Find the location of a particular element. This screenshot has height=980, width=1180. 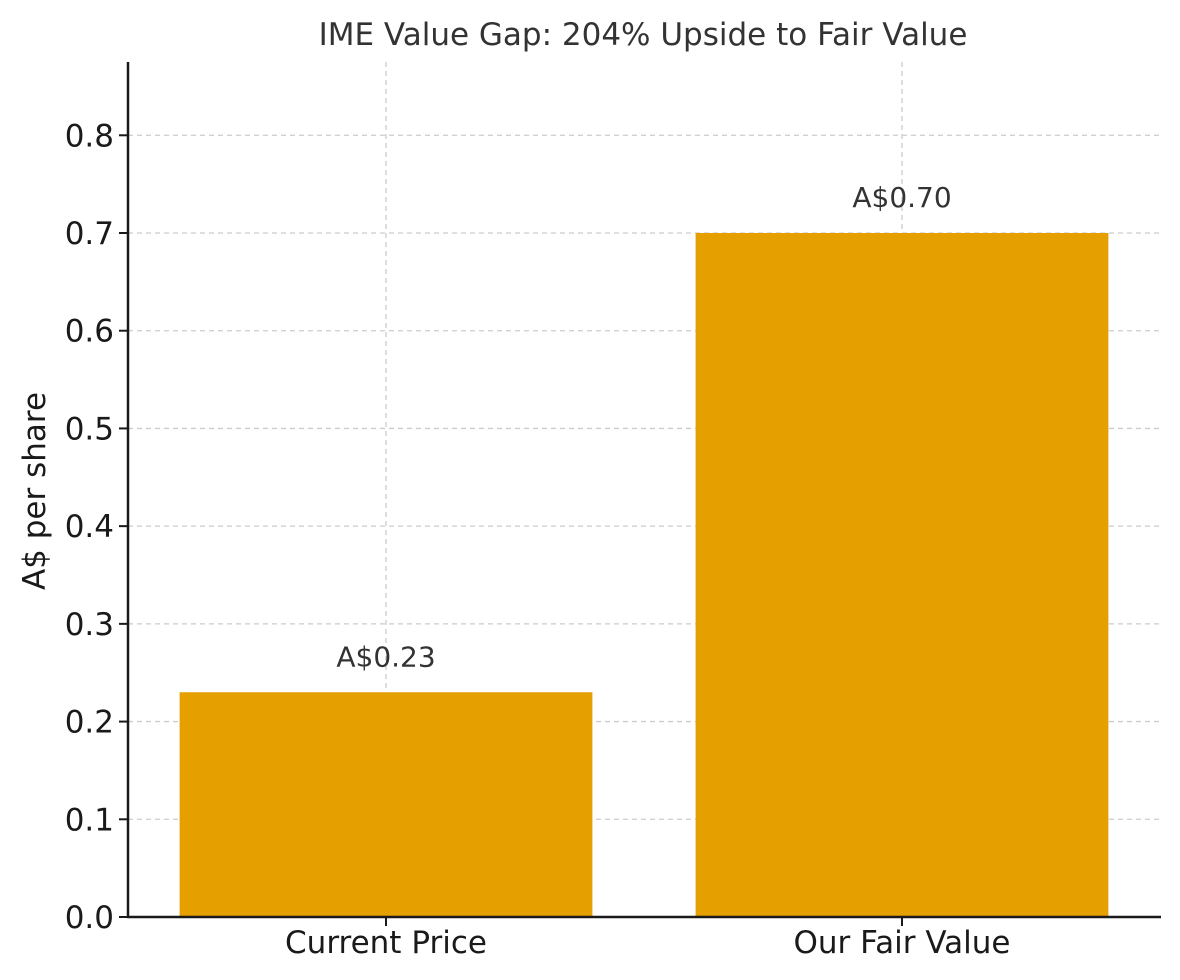

x-tick-label: Current Price is located at coordinates (386, 943).